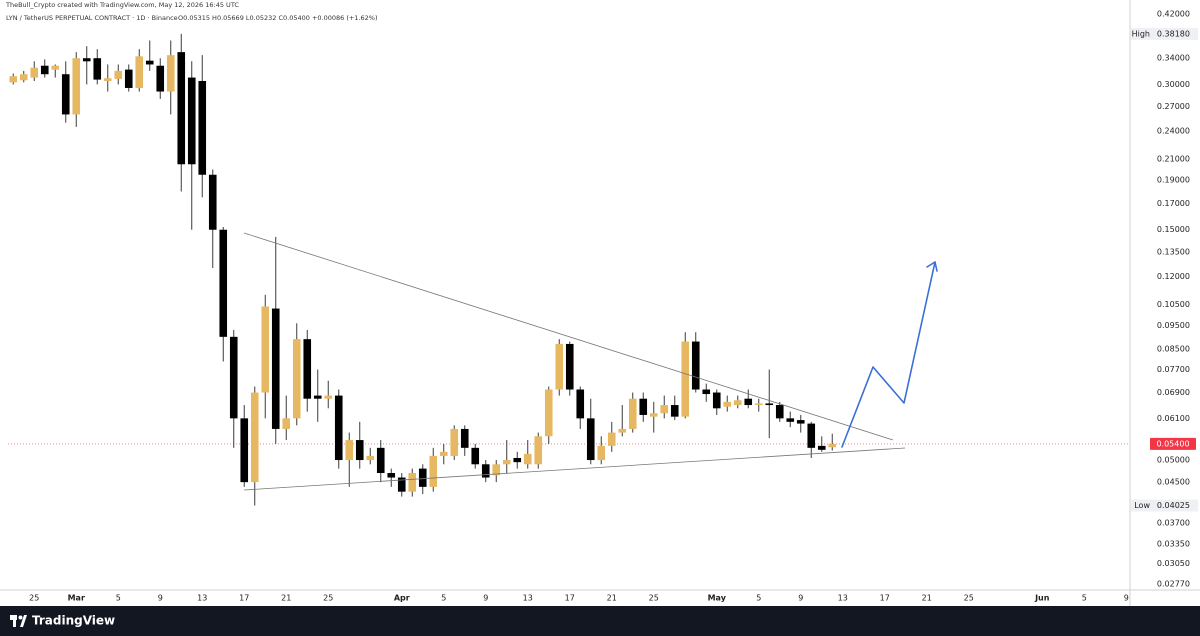 This screenshot has height=636, width=1200. Describe the element at coordinates (1173, 58) in the screenshot. I see `y-tick-label: 0.34000` at that location.